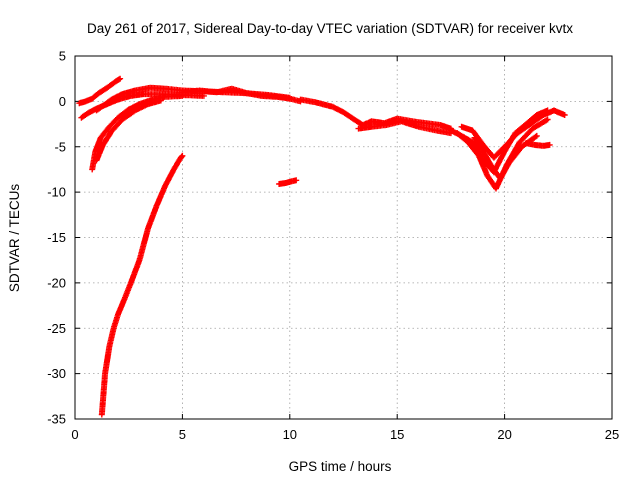 This screenshot has width=640, height=480. I want to click on y-tick-label: -10, so click(56, 192).